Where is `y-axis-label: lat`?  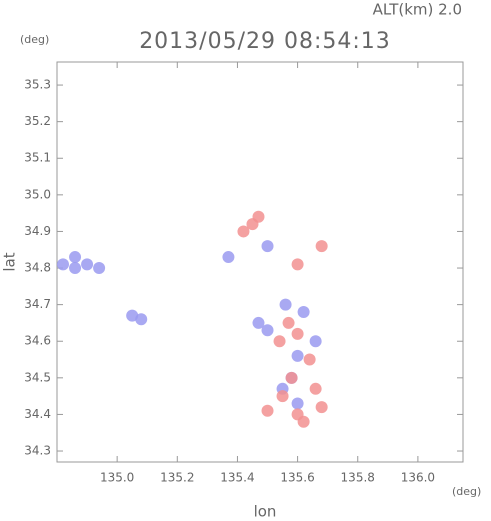 y-axis-label: lat is located at coordinates (10, 261).